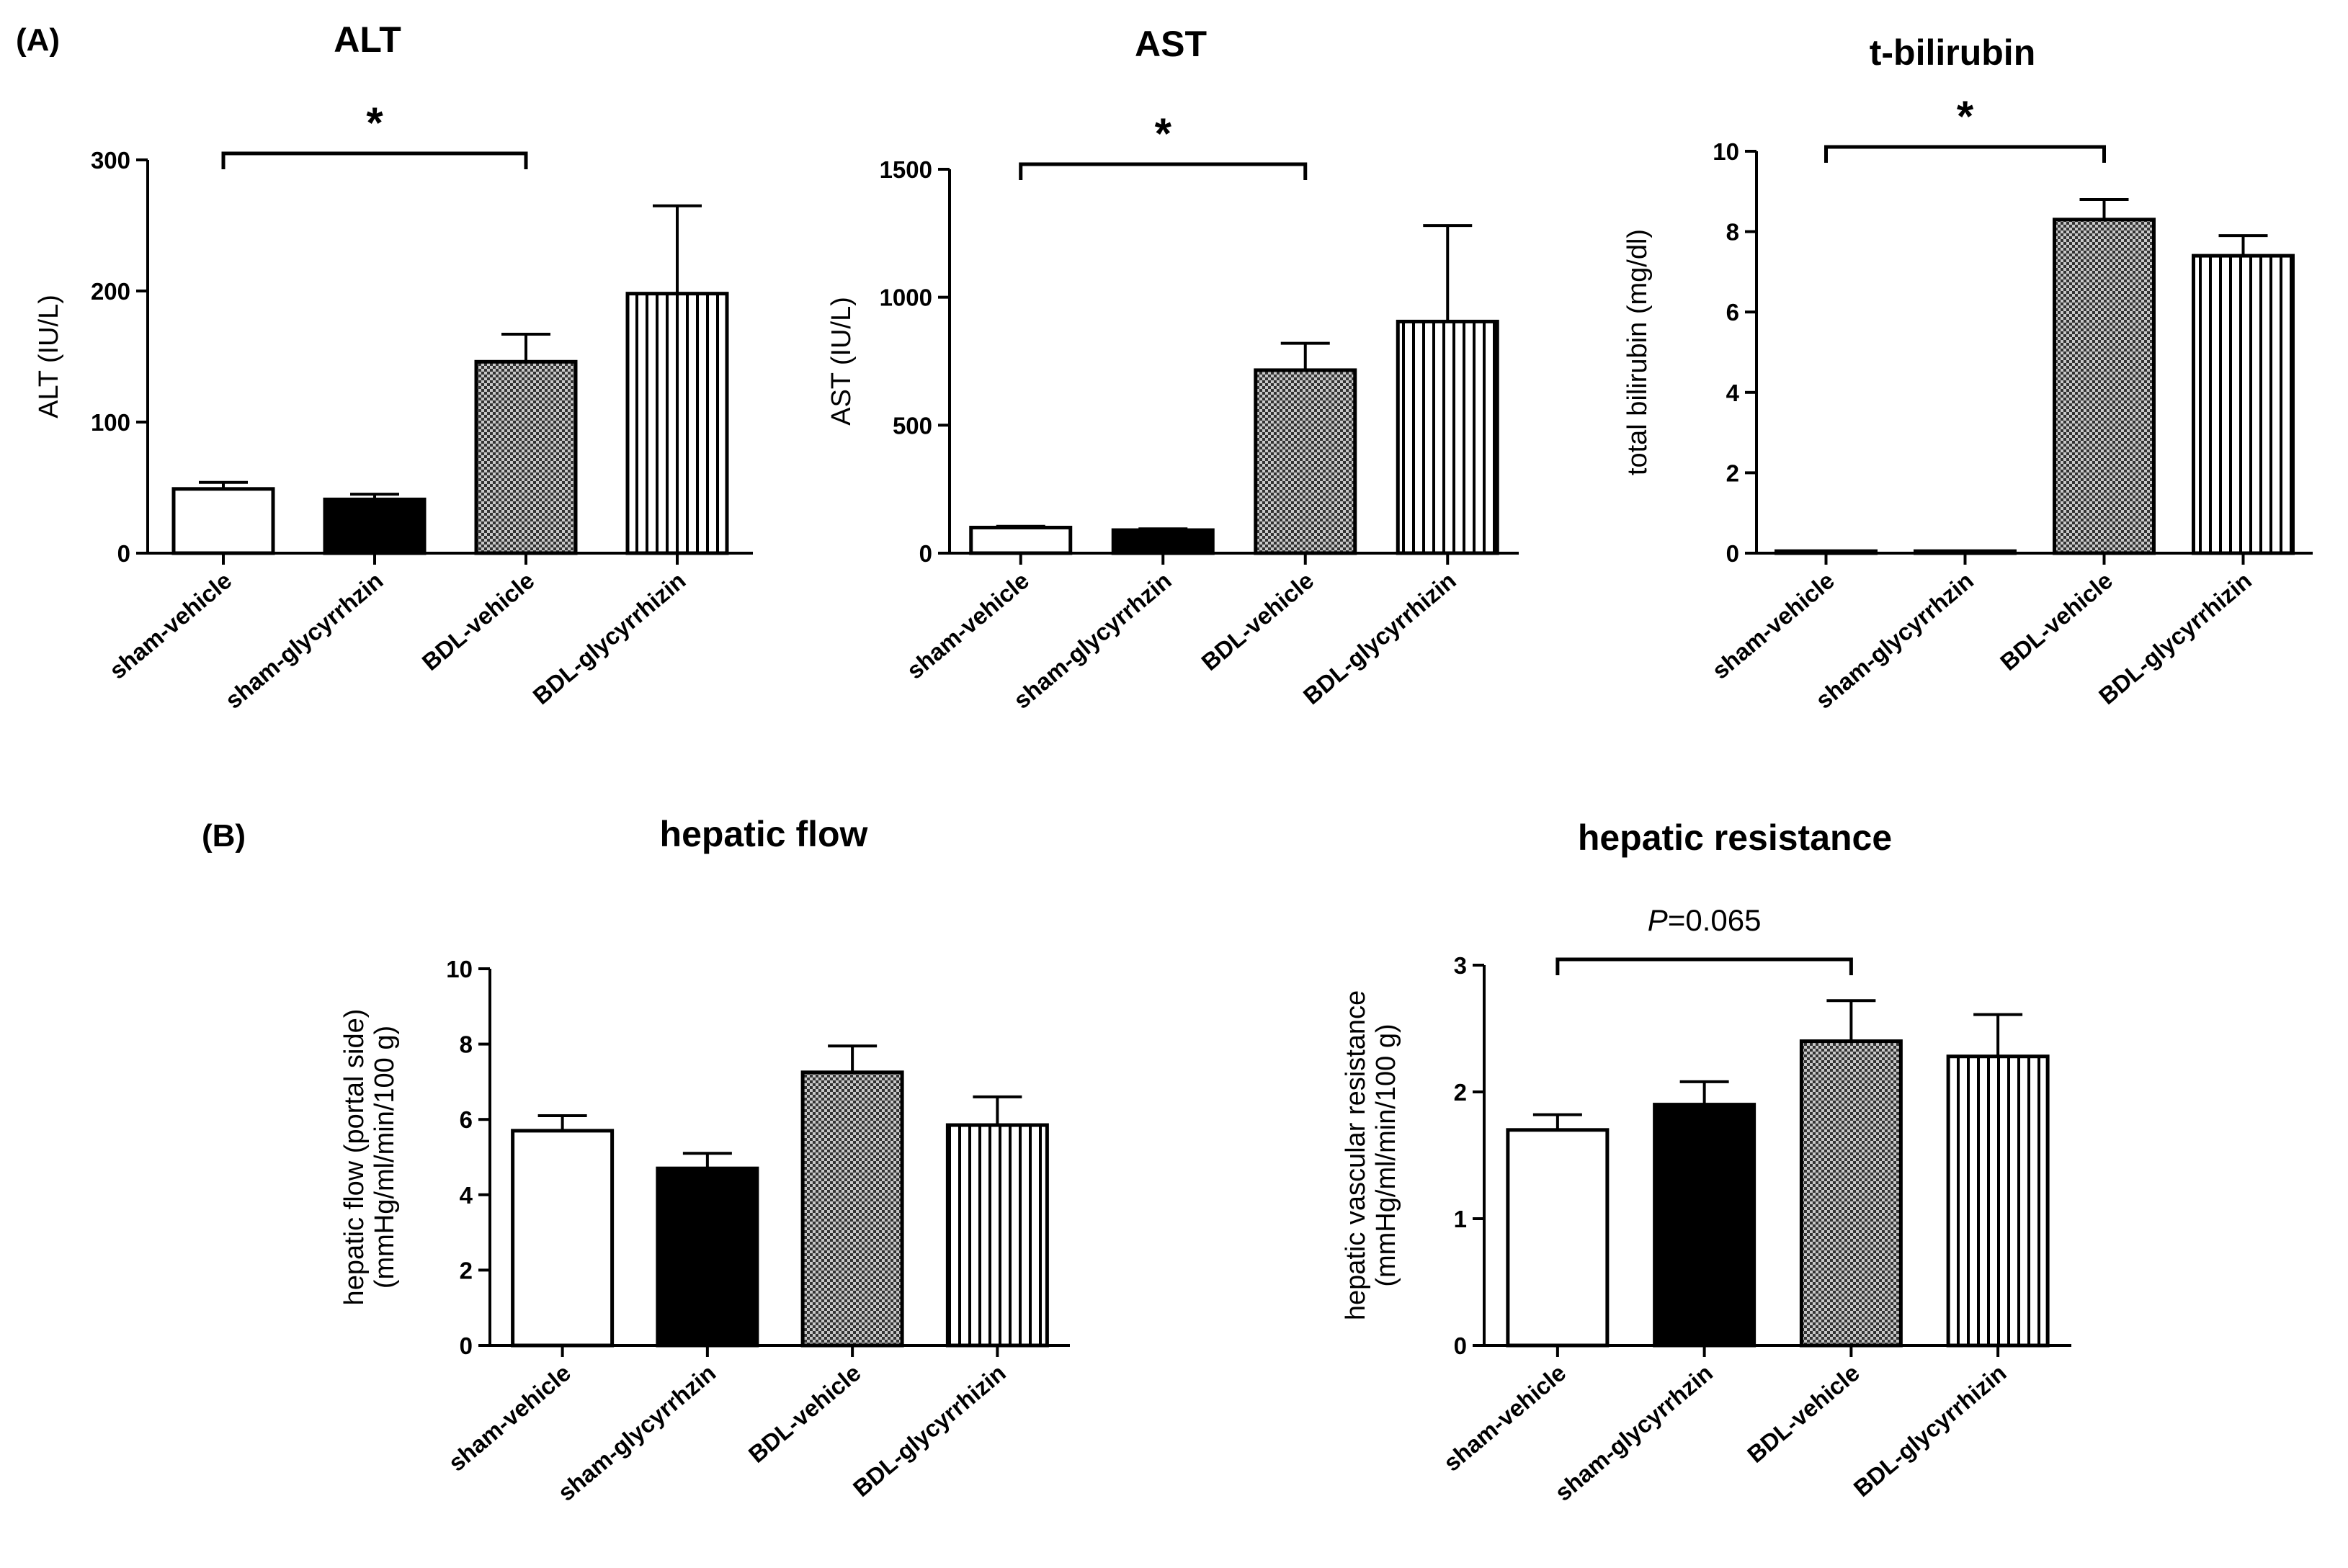 This screenshot has width=2348, height=1568. What do you see at coordinates (912, 426) in the screenshot?
I see `y-tick-label: 500` at bounding box center [912, 426].